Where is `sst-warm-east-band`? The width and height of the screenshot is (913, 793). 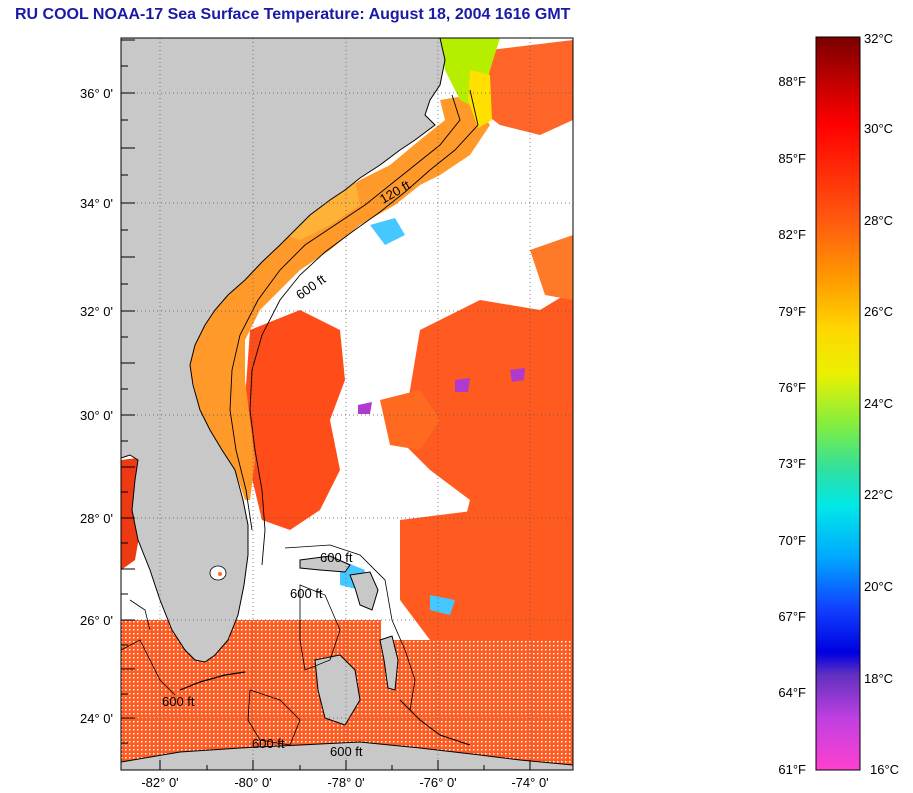
sst-warm-east-band is located at coordinates (551, 267).